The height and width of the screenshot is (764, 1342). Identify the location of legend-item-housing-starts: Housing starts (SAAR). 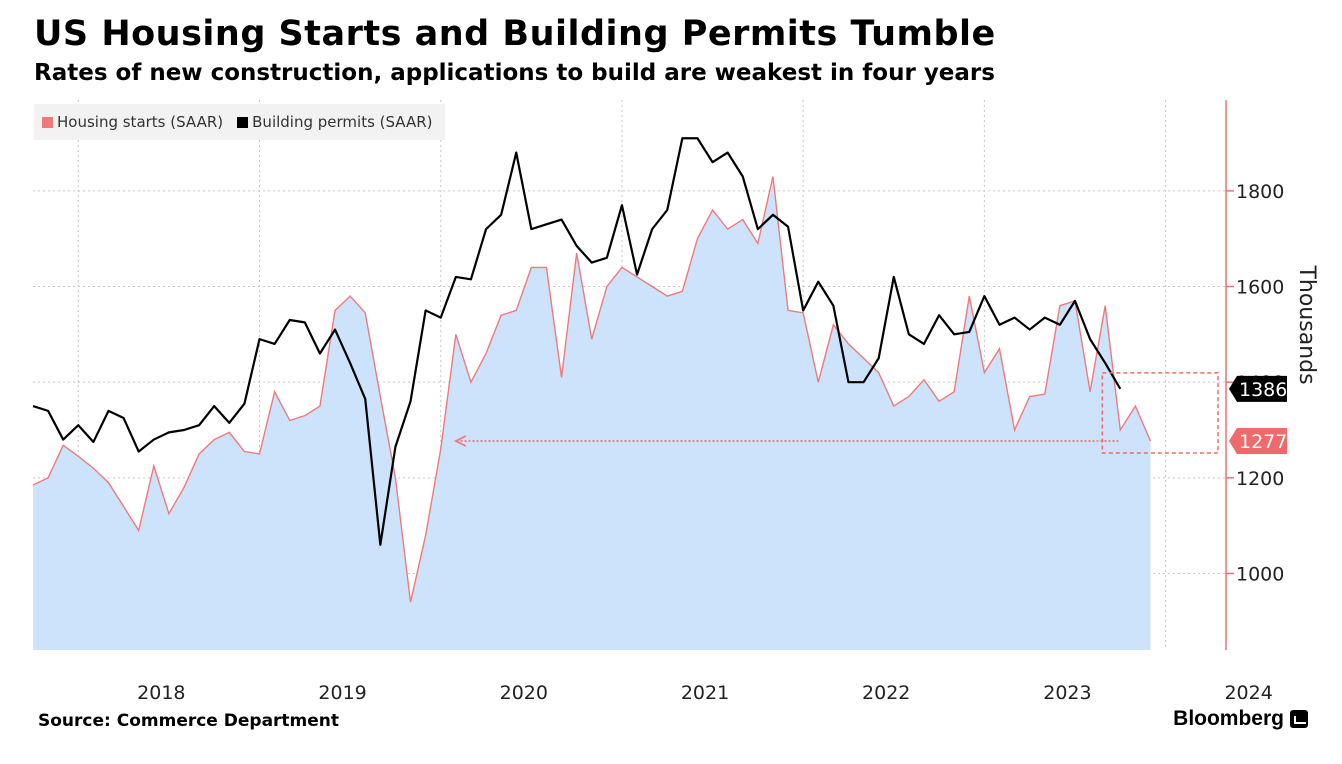
(132, 122).